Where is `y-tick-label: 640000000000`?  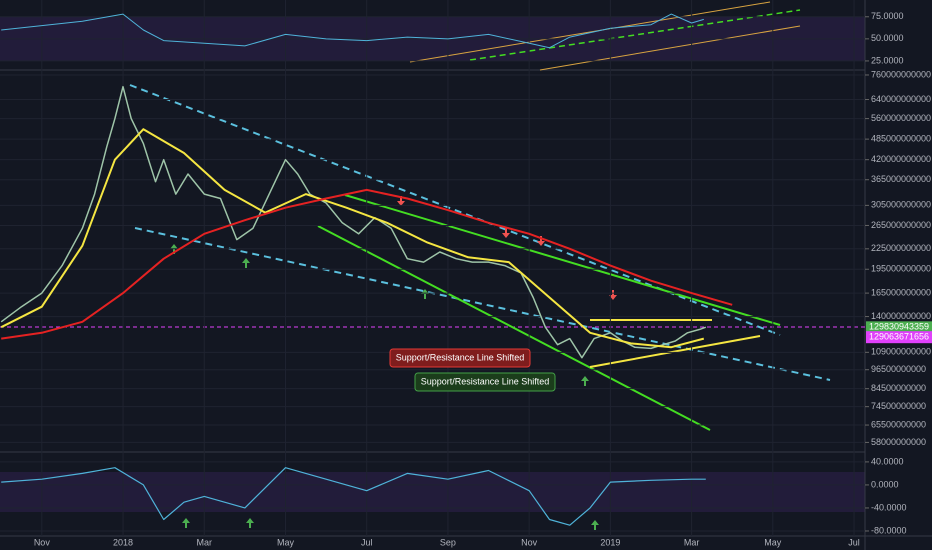
y-tick-label: 640000000000 is located at coordinates (901, 99).